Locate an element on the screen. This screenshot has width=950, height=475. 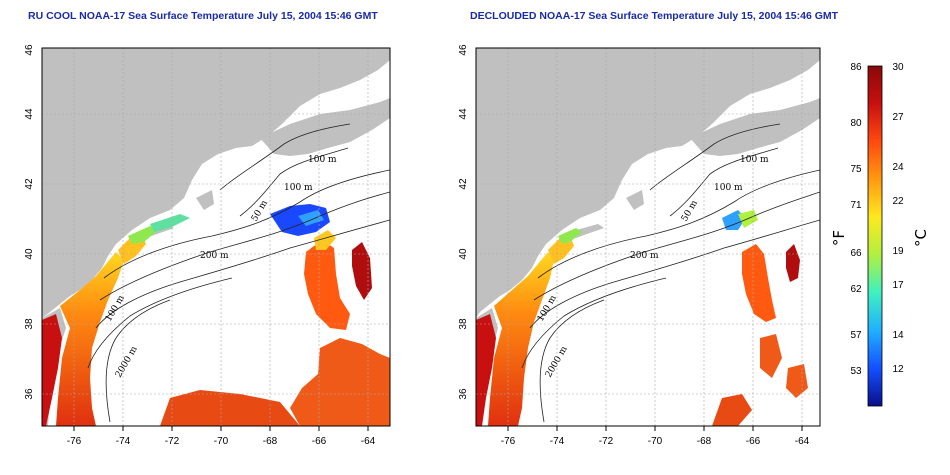
c-tick-label: 12 is located at coordinates (898, 369).